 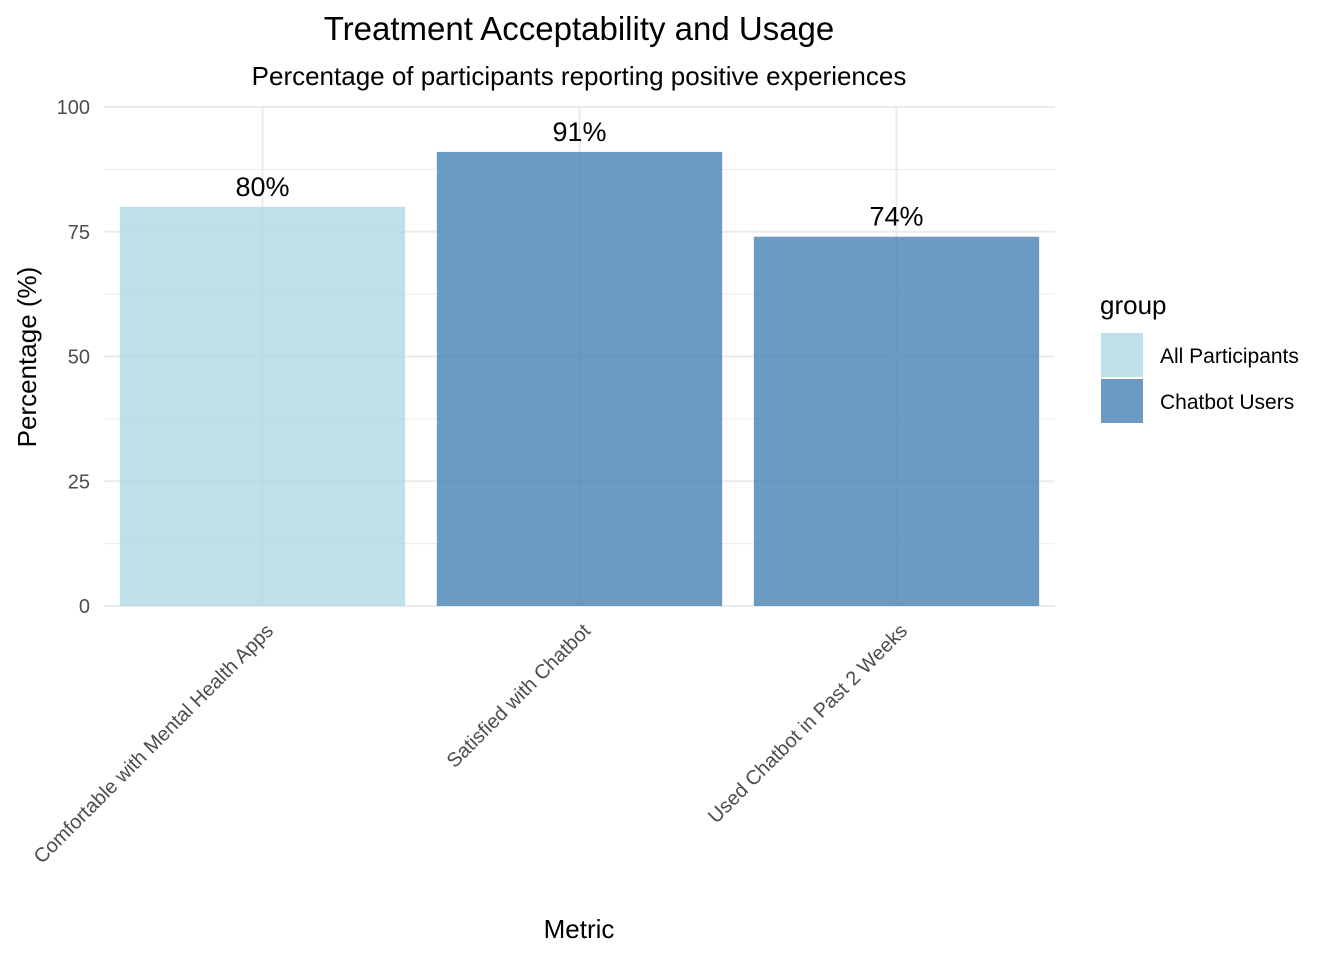 I want to click on bar-value-label: 80%, so click(x=262, y=187).